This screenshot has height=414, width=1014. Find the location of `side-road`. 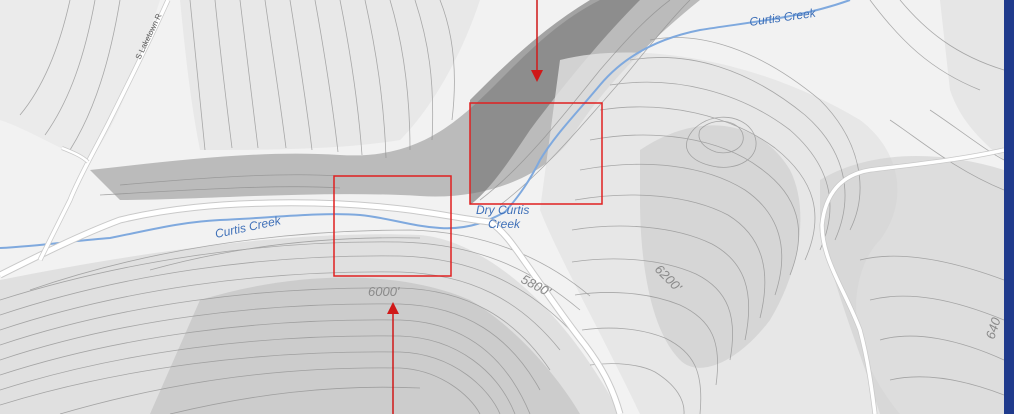

side-road is located at coordinates (75, 154).